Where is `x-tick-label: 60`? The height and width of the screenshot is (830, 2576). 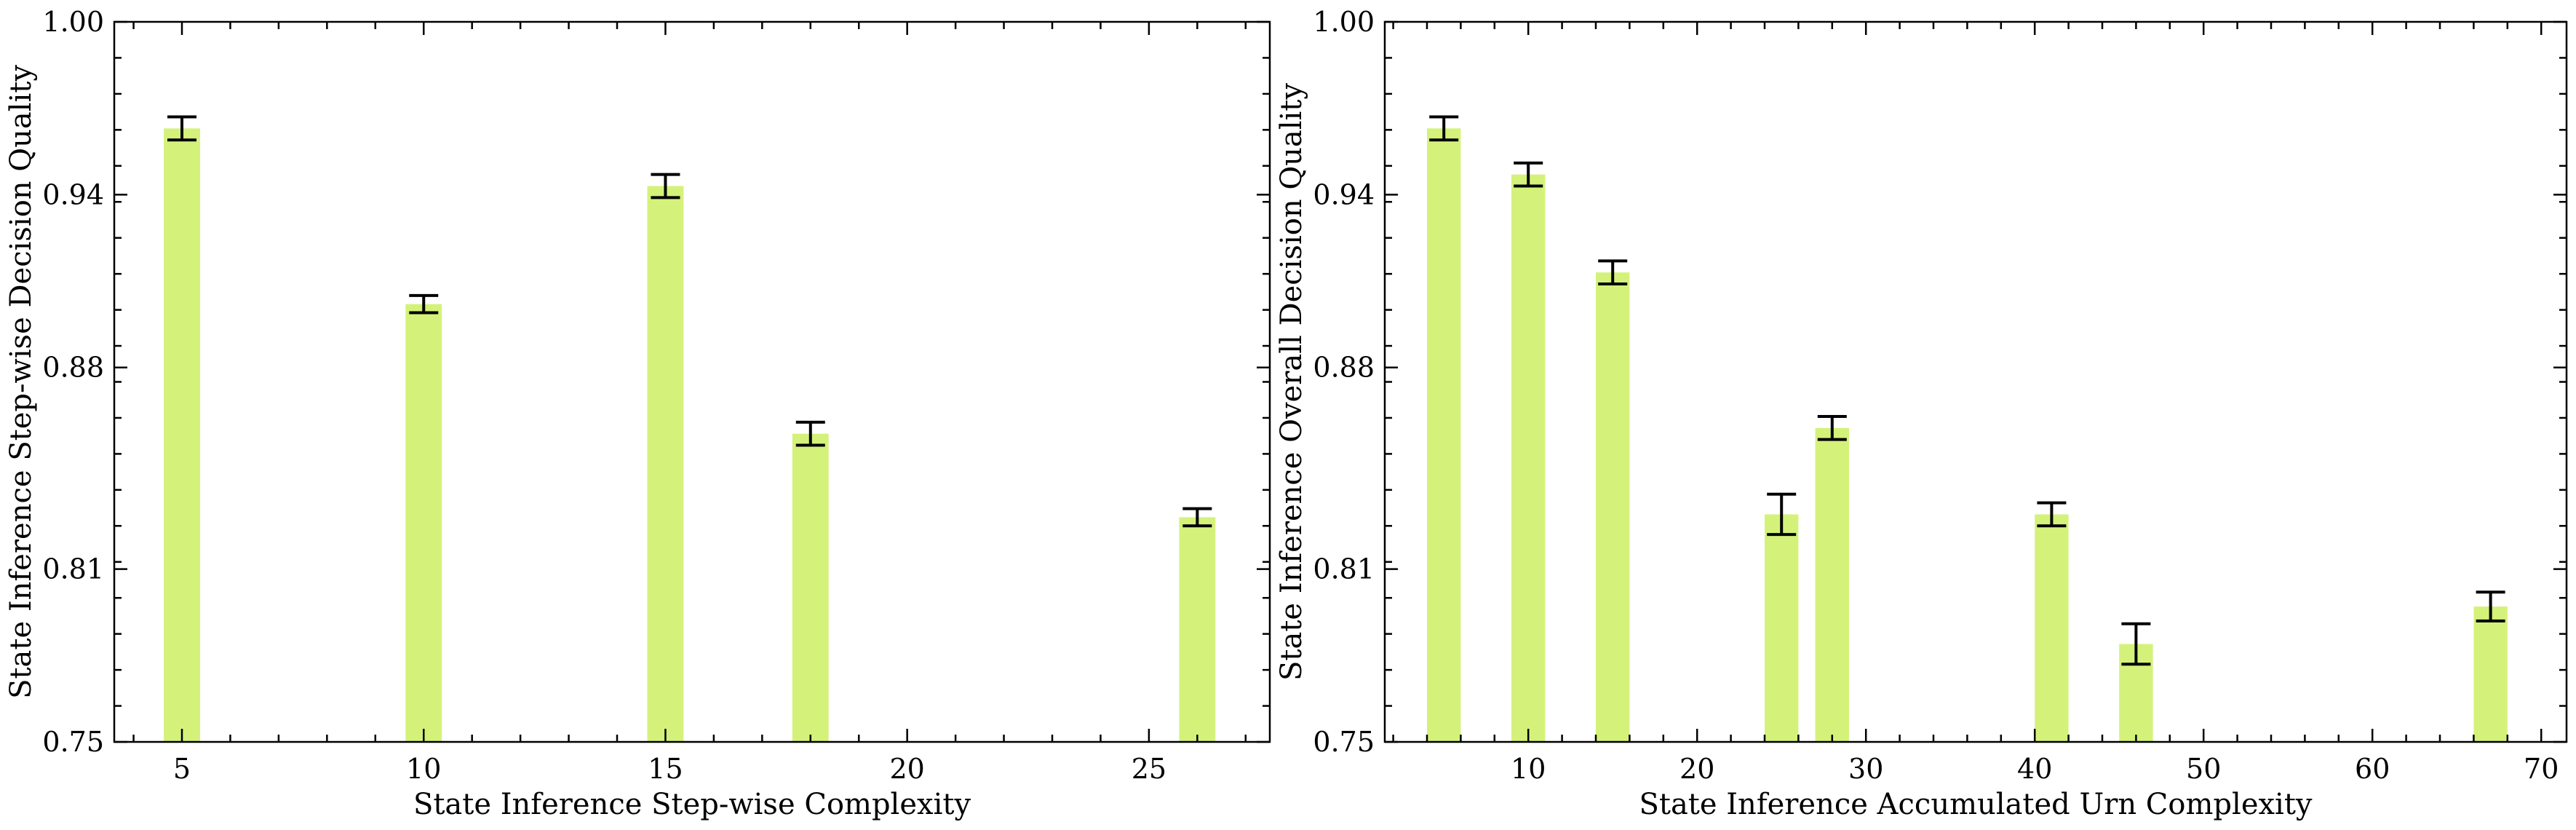 x-tick-label: 60 is located at coordinates (2372, 769).